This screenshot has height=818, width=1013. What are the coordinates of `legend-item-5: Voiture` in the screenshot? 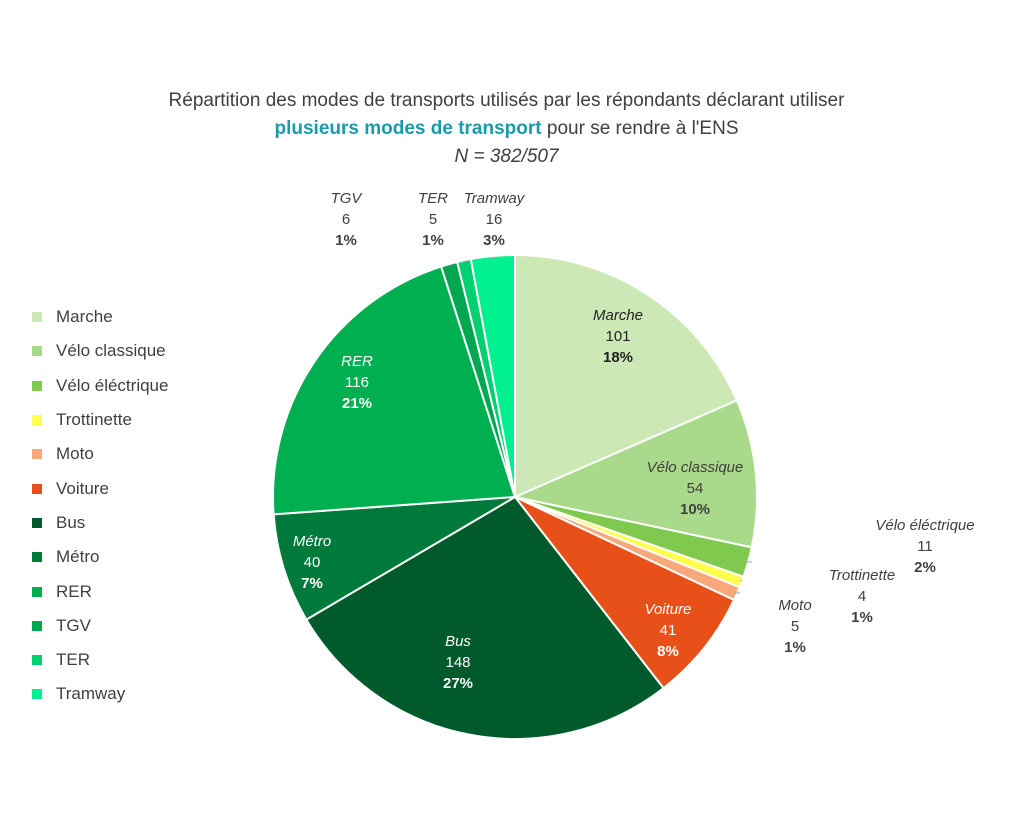 It's located at (100, 488).